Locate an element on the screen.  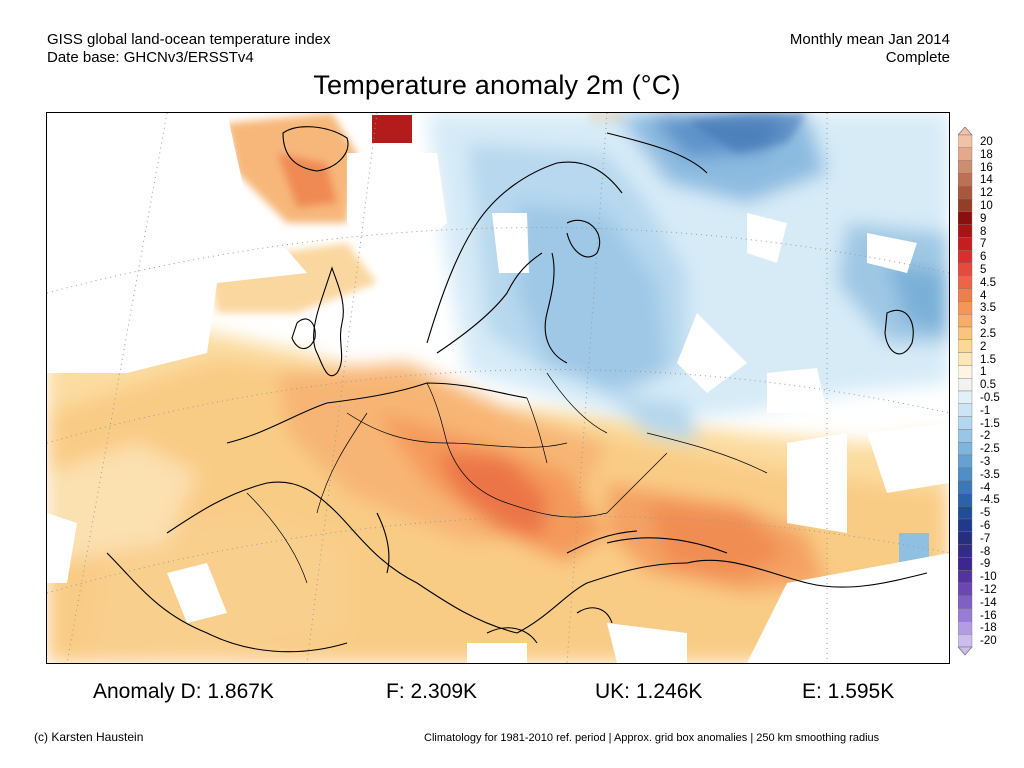
legend-label: 9 is located at coordinates (983, 218).